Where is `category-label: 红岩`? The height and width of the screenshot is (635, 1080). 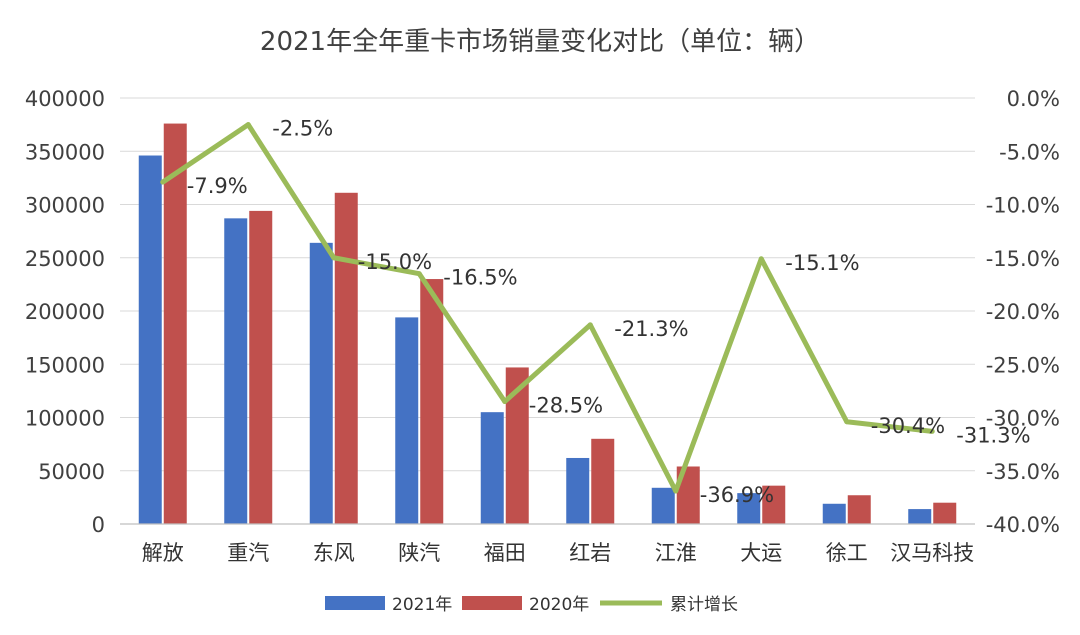
category-label: 红岩 is located at coordinates (590, 553).